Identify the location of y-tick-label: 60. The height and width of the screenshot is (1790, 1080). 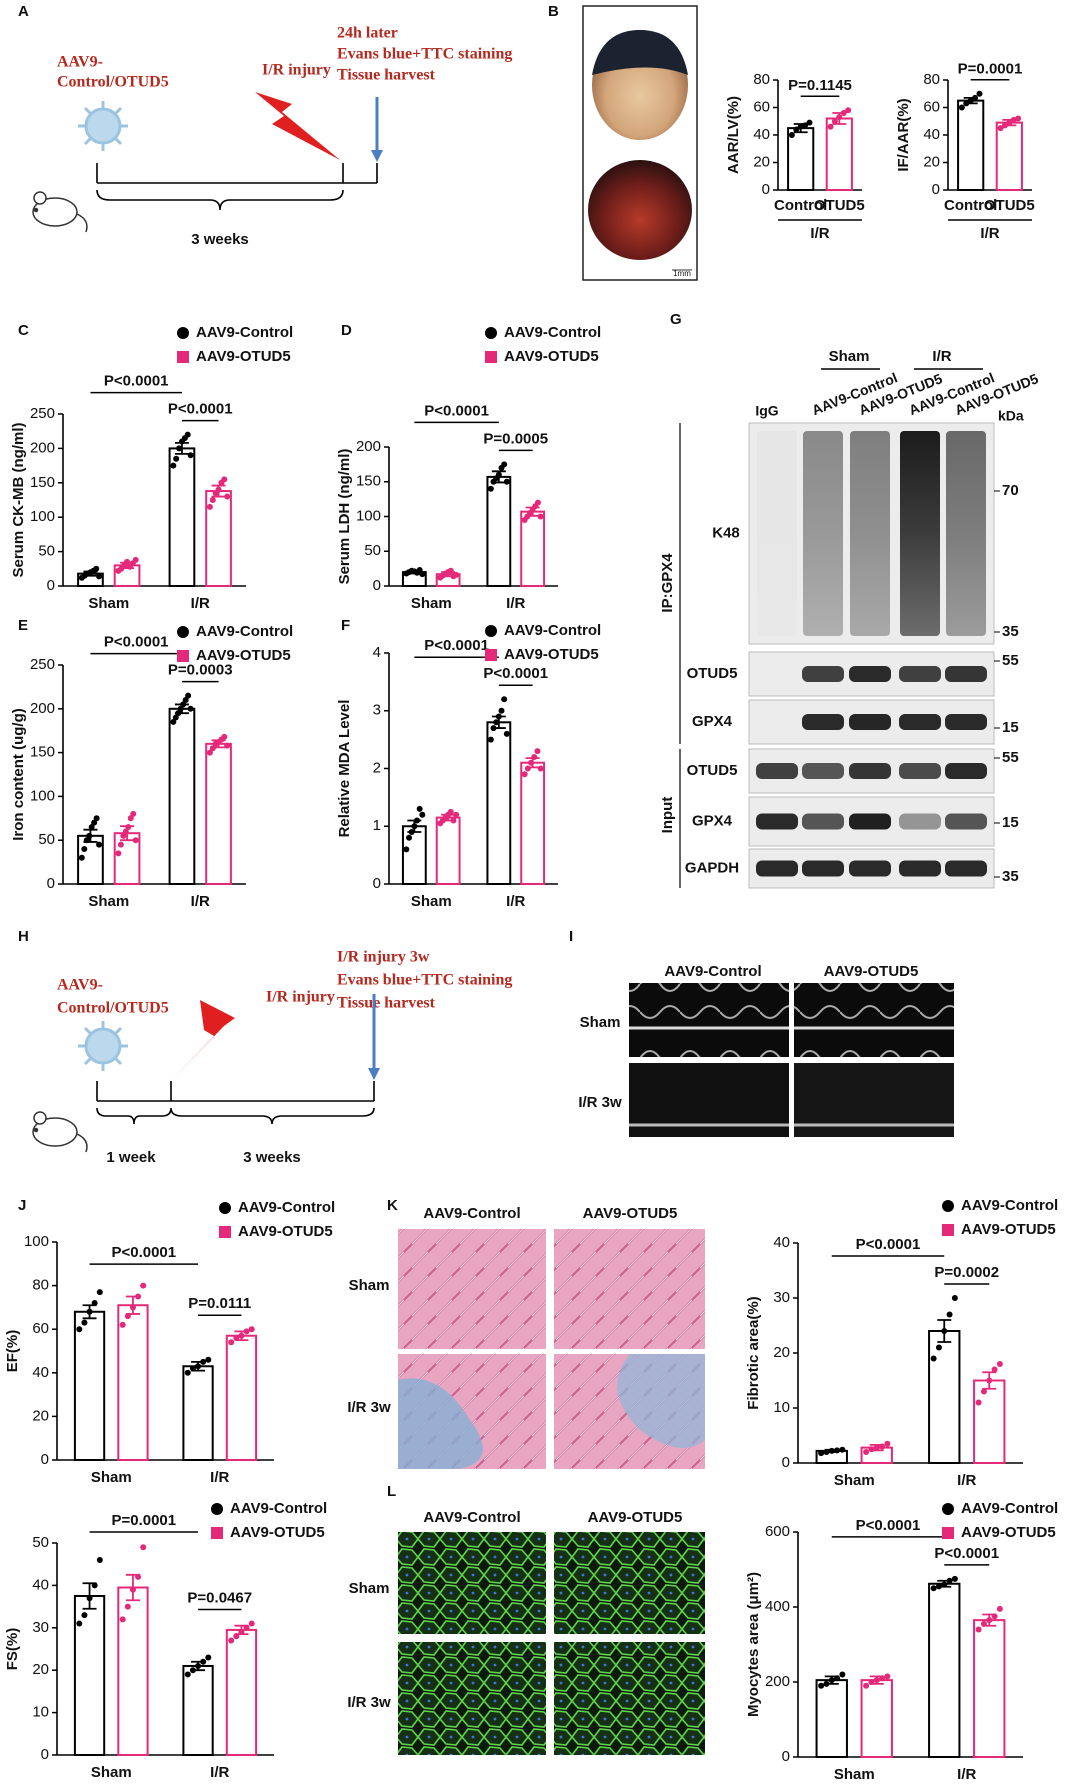
(931, 106).